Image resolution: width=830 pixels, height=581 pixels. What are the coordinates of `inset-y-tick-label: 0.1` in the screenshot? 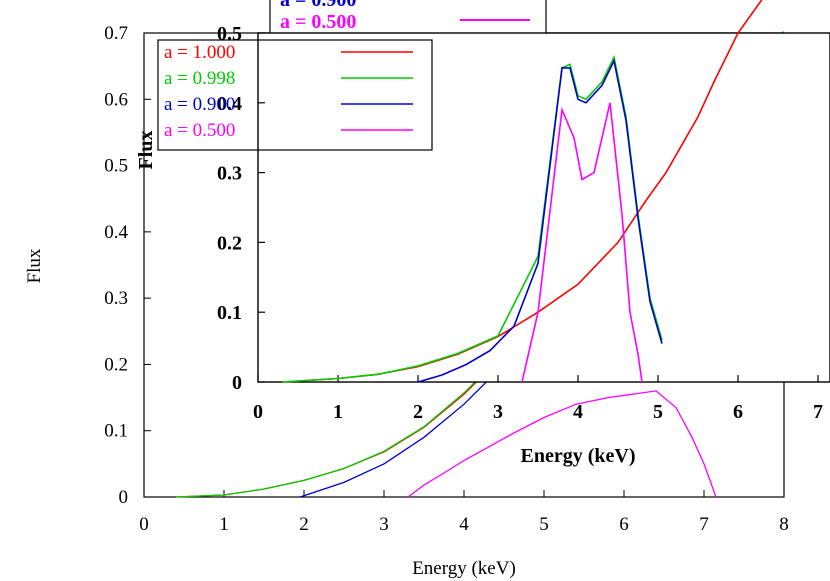 It's located at (229, 313).